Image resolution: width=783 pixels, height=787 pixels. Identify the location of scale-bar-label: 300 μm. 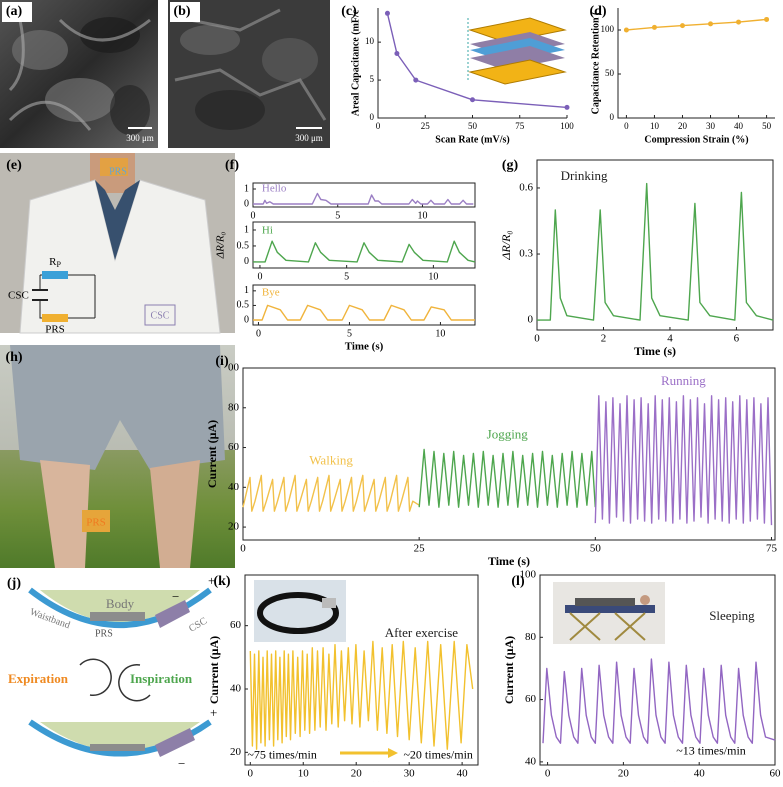
(309, 138).